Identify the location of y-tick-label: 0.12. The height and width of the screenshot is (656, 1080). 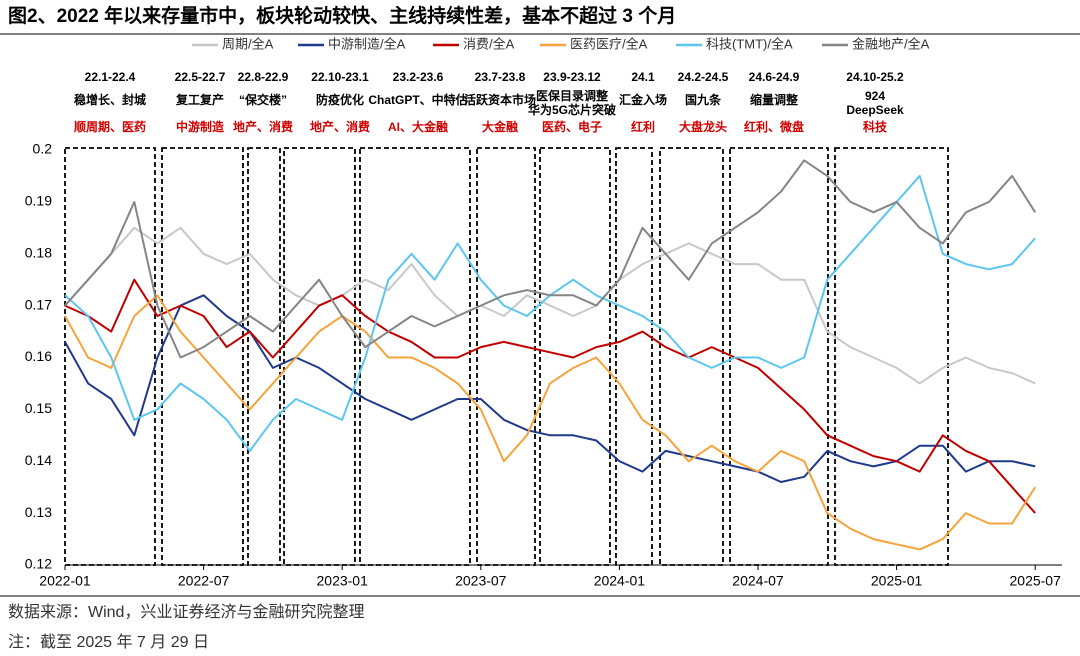
(38, 564).